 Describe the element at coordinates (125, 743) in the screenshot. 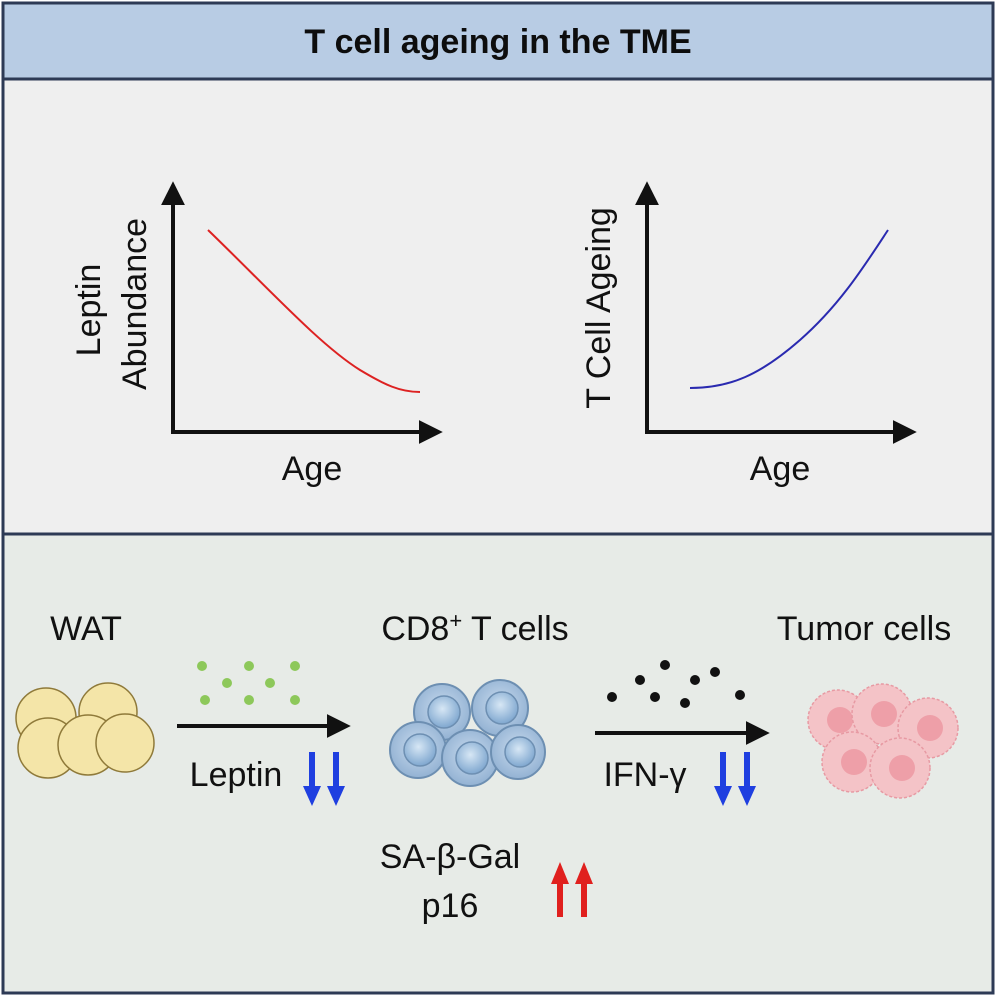

I see `adipocyte` at that location.